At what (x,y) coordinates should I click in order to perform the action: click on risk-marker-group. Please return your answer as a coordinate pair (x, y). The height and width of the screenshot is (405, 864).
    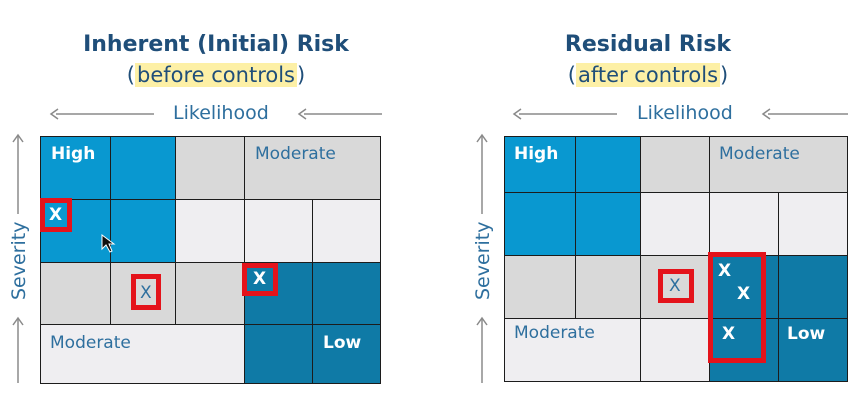
    Looking at the image, I should click on (737, 307).